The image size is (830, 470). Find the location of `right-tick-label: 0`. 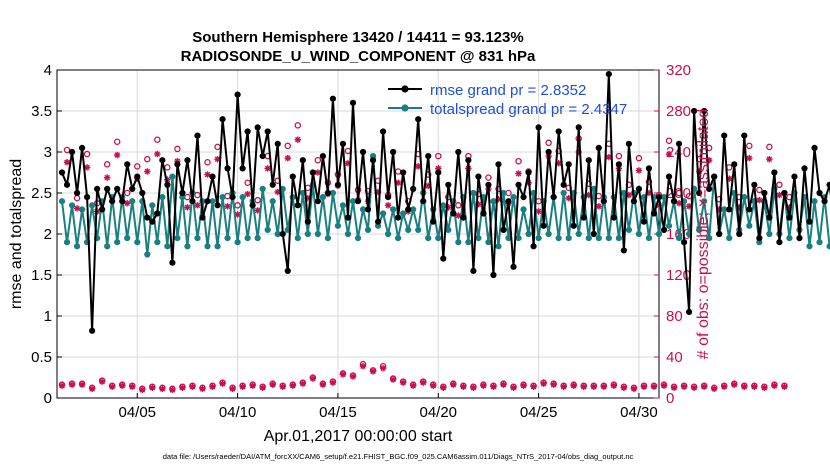

right-tick-label: 0 is located at coordinates (670, 398).